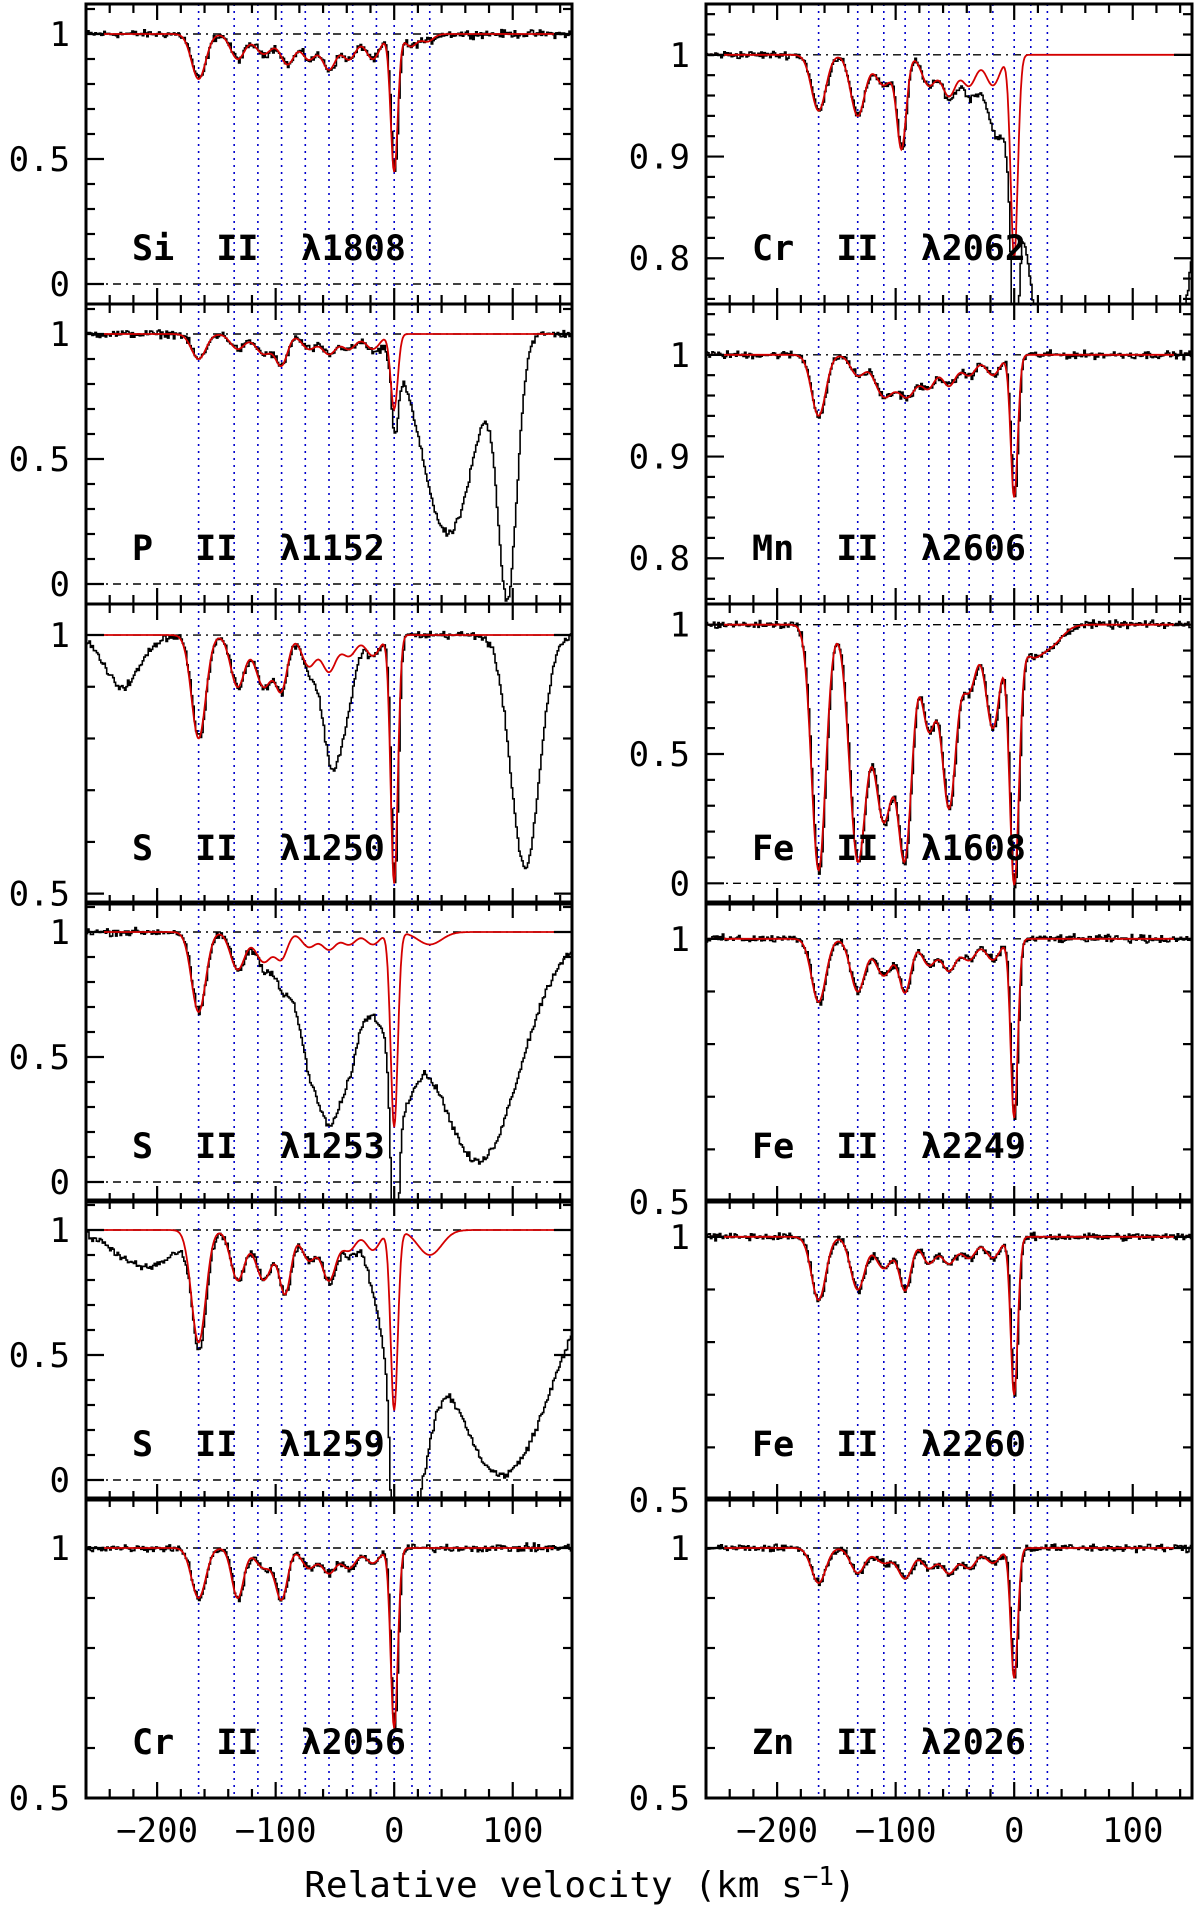  What do you see at coordinates (258, 1445) in the screenshot?
I see `ion-label: S II λ1259` at bounding box center [258, 1445].